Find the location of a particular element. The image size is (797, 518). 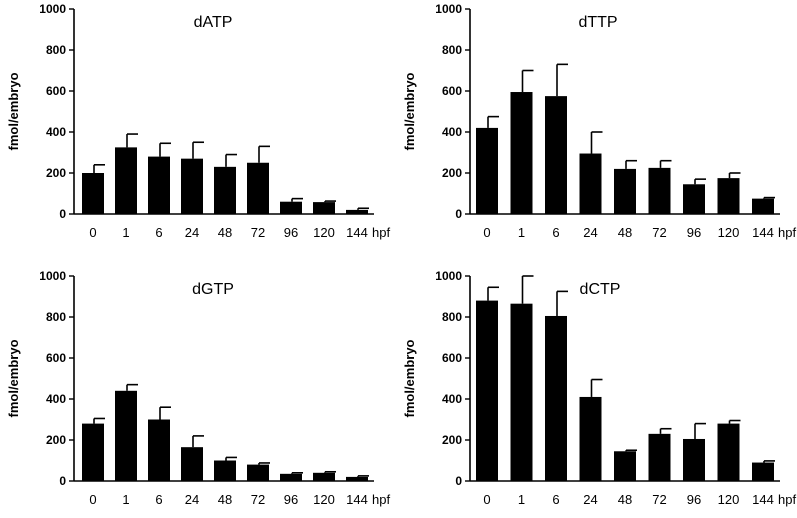

panel-title: dGTP is located at coordinates (213, 289).